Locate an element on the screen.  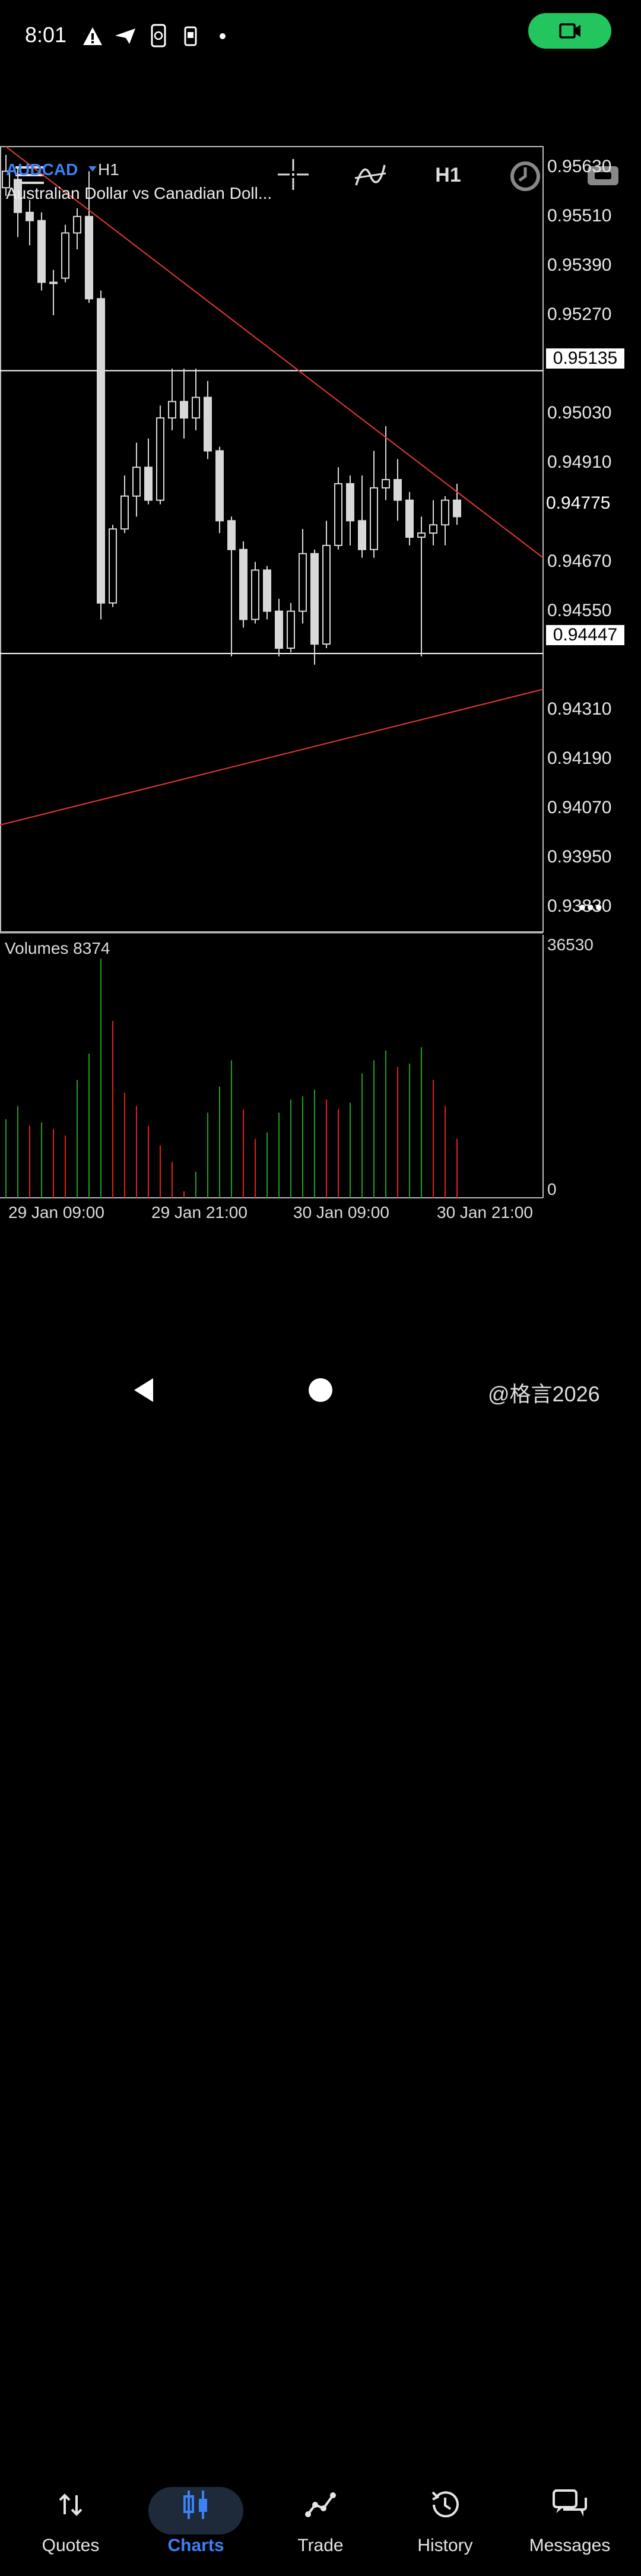
price-tick-label: 0.95630 is located at coordinates (579, 166).